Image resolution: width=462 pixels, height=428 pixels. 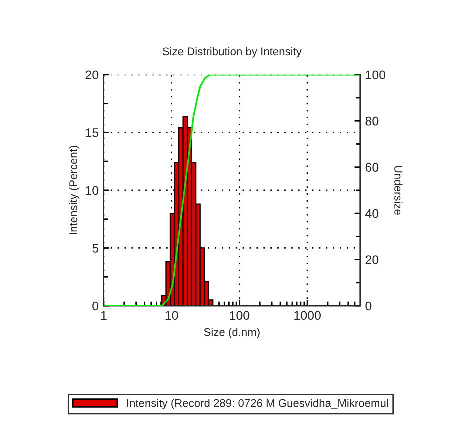 I want to click on y-tick-label: 20, so click(x=92, y=75).